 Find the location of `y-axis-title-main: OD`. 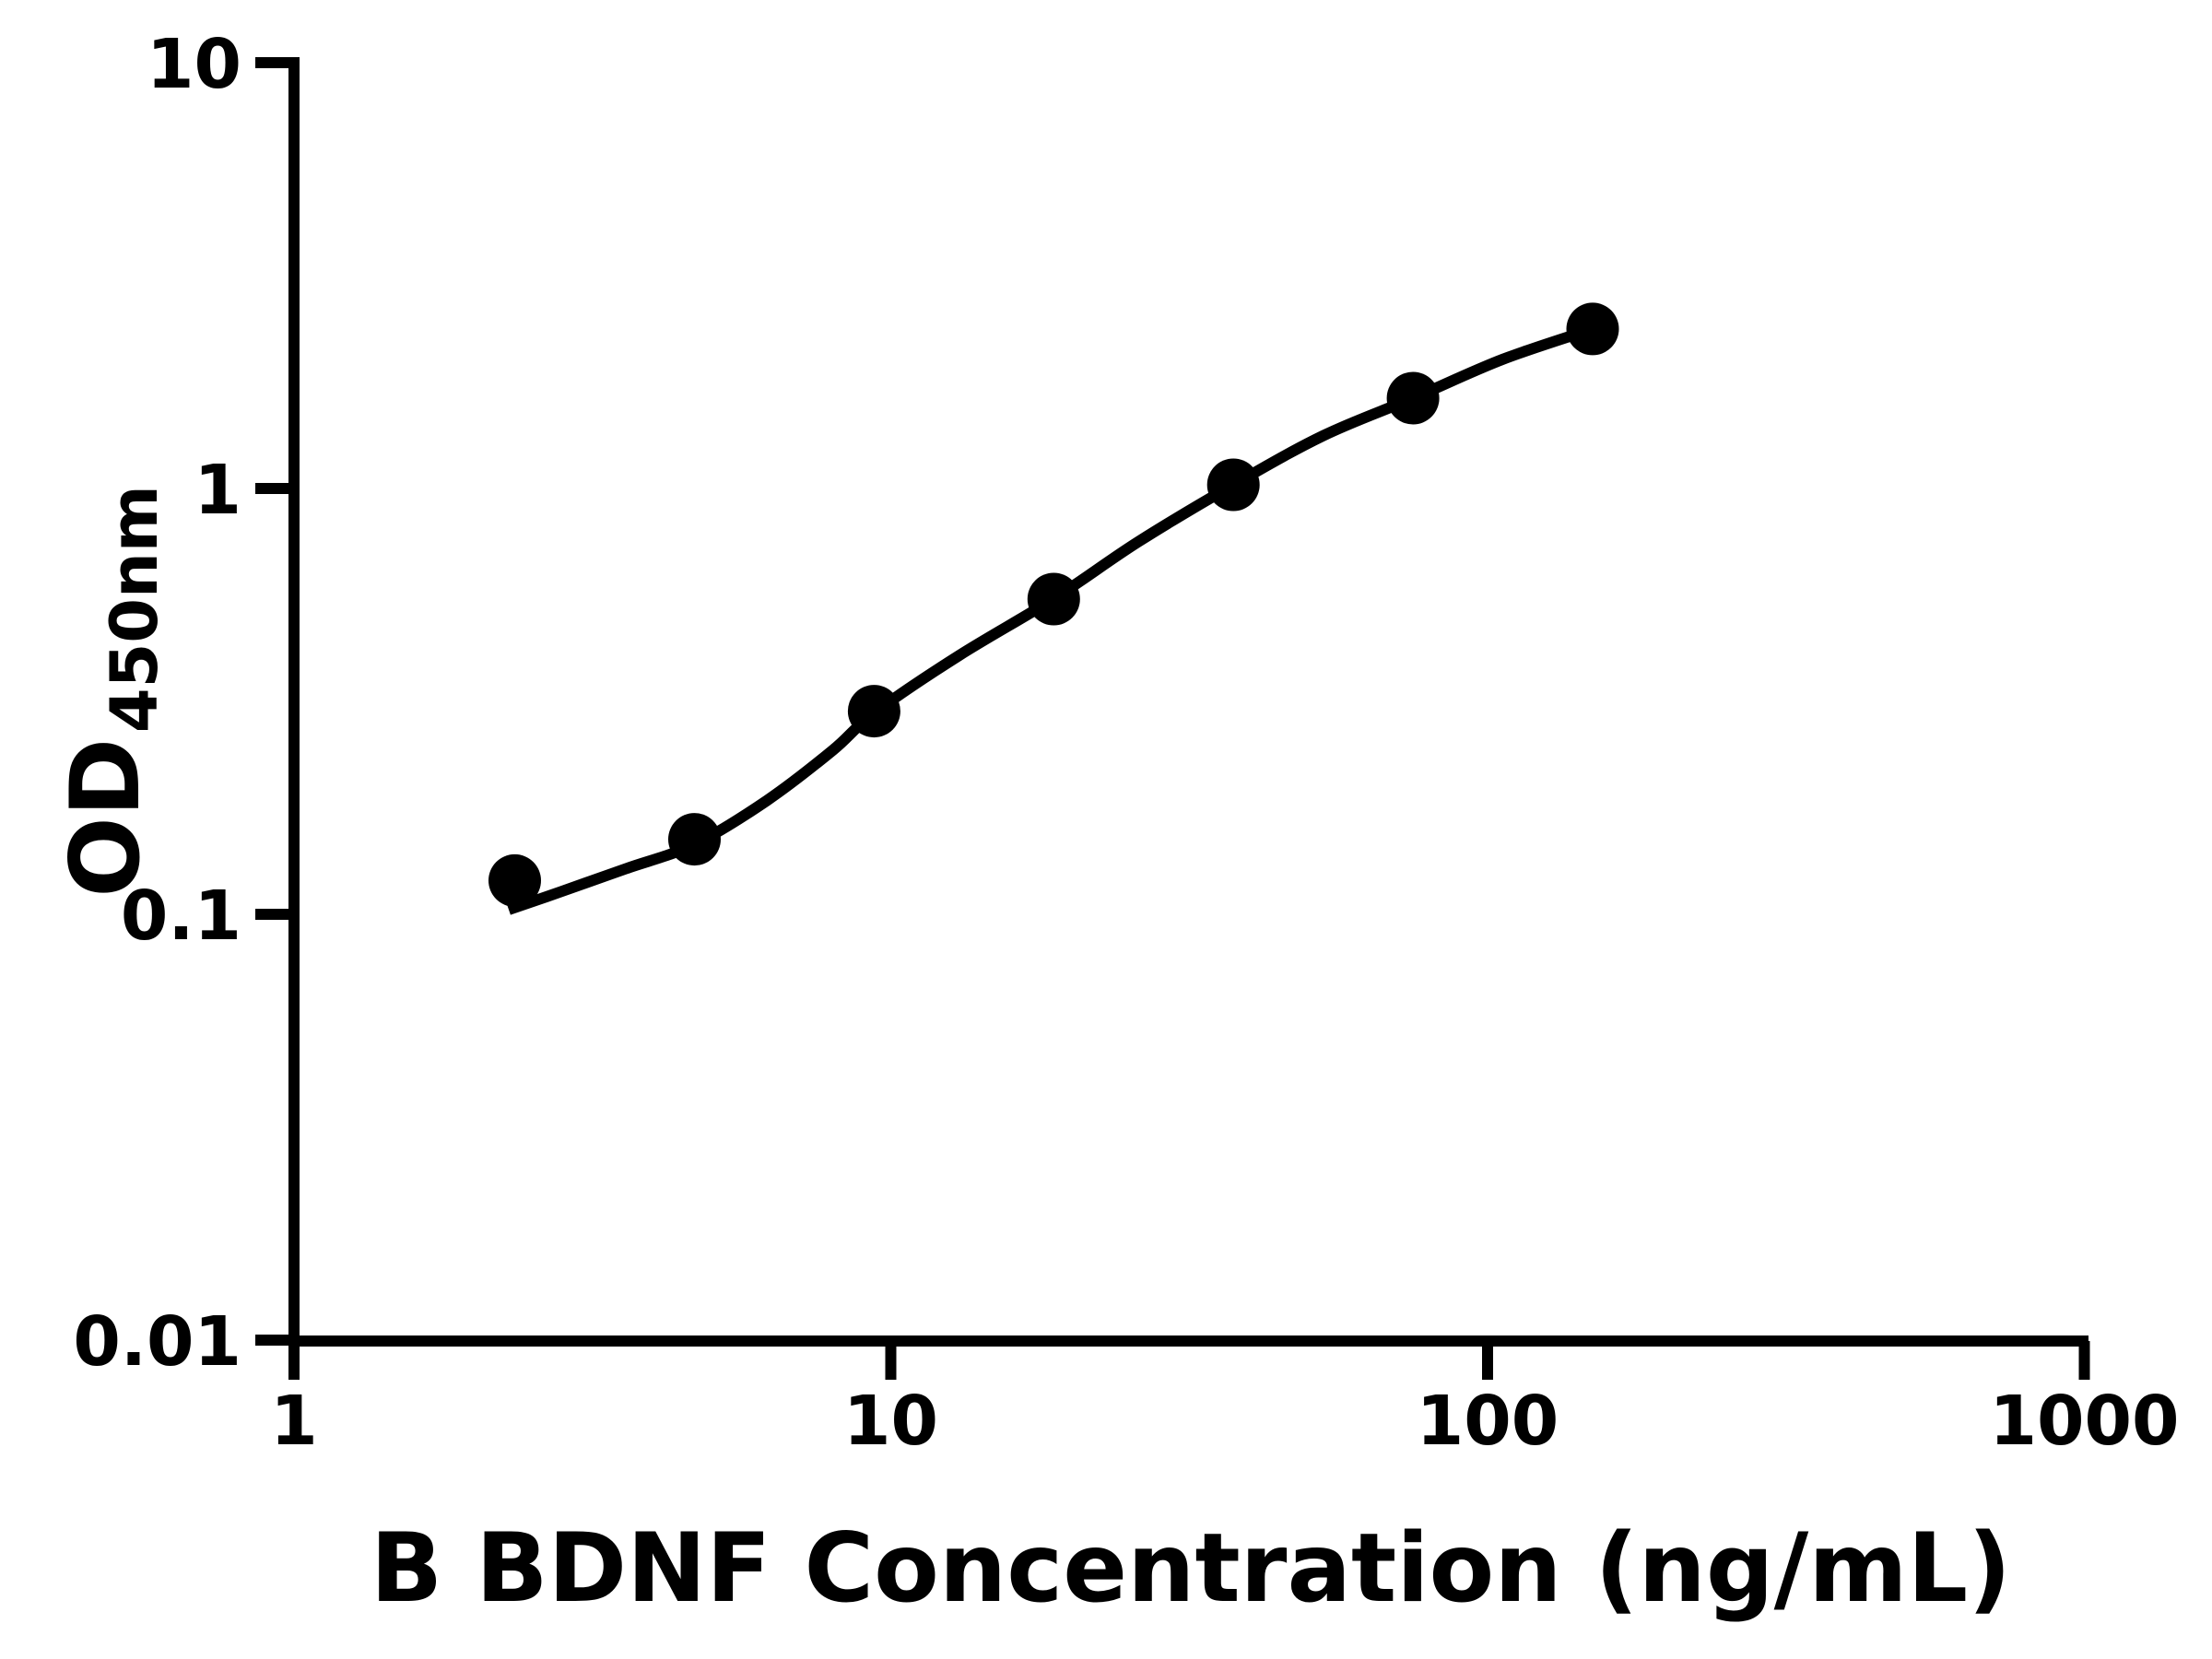

y-axis-title-main: OD is located at coordinates (106, 818).